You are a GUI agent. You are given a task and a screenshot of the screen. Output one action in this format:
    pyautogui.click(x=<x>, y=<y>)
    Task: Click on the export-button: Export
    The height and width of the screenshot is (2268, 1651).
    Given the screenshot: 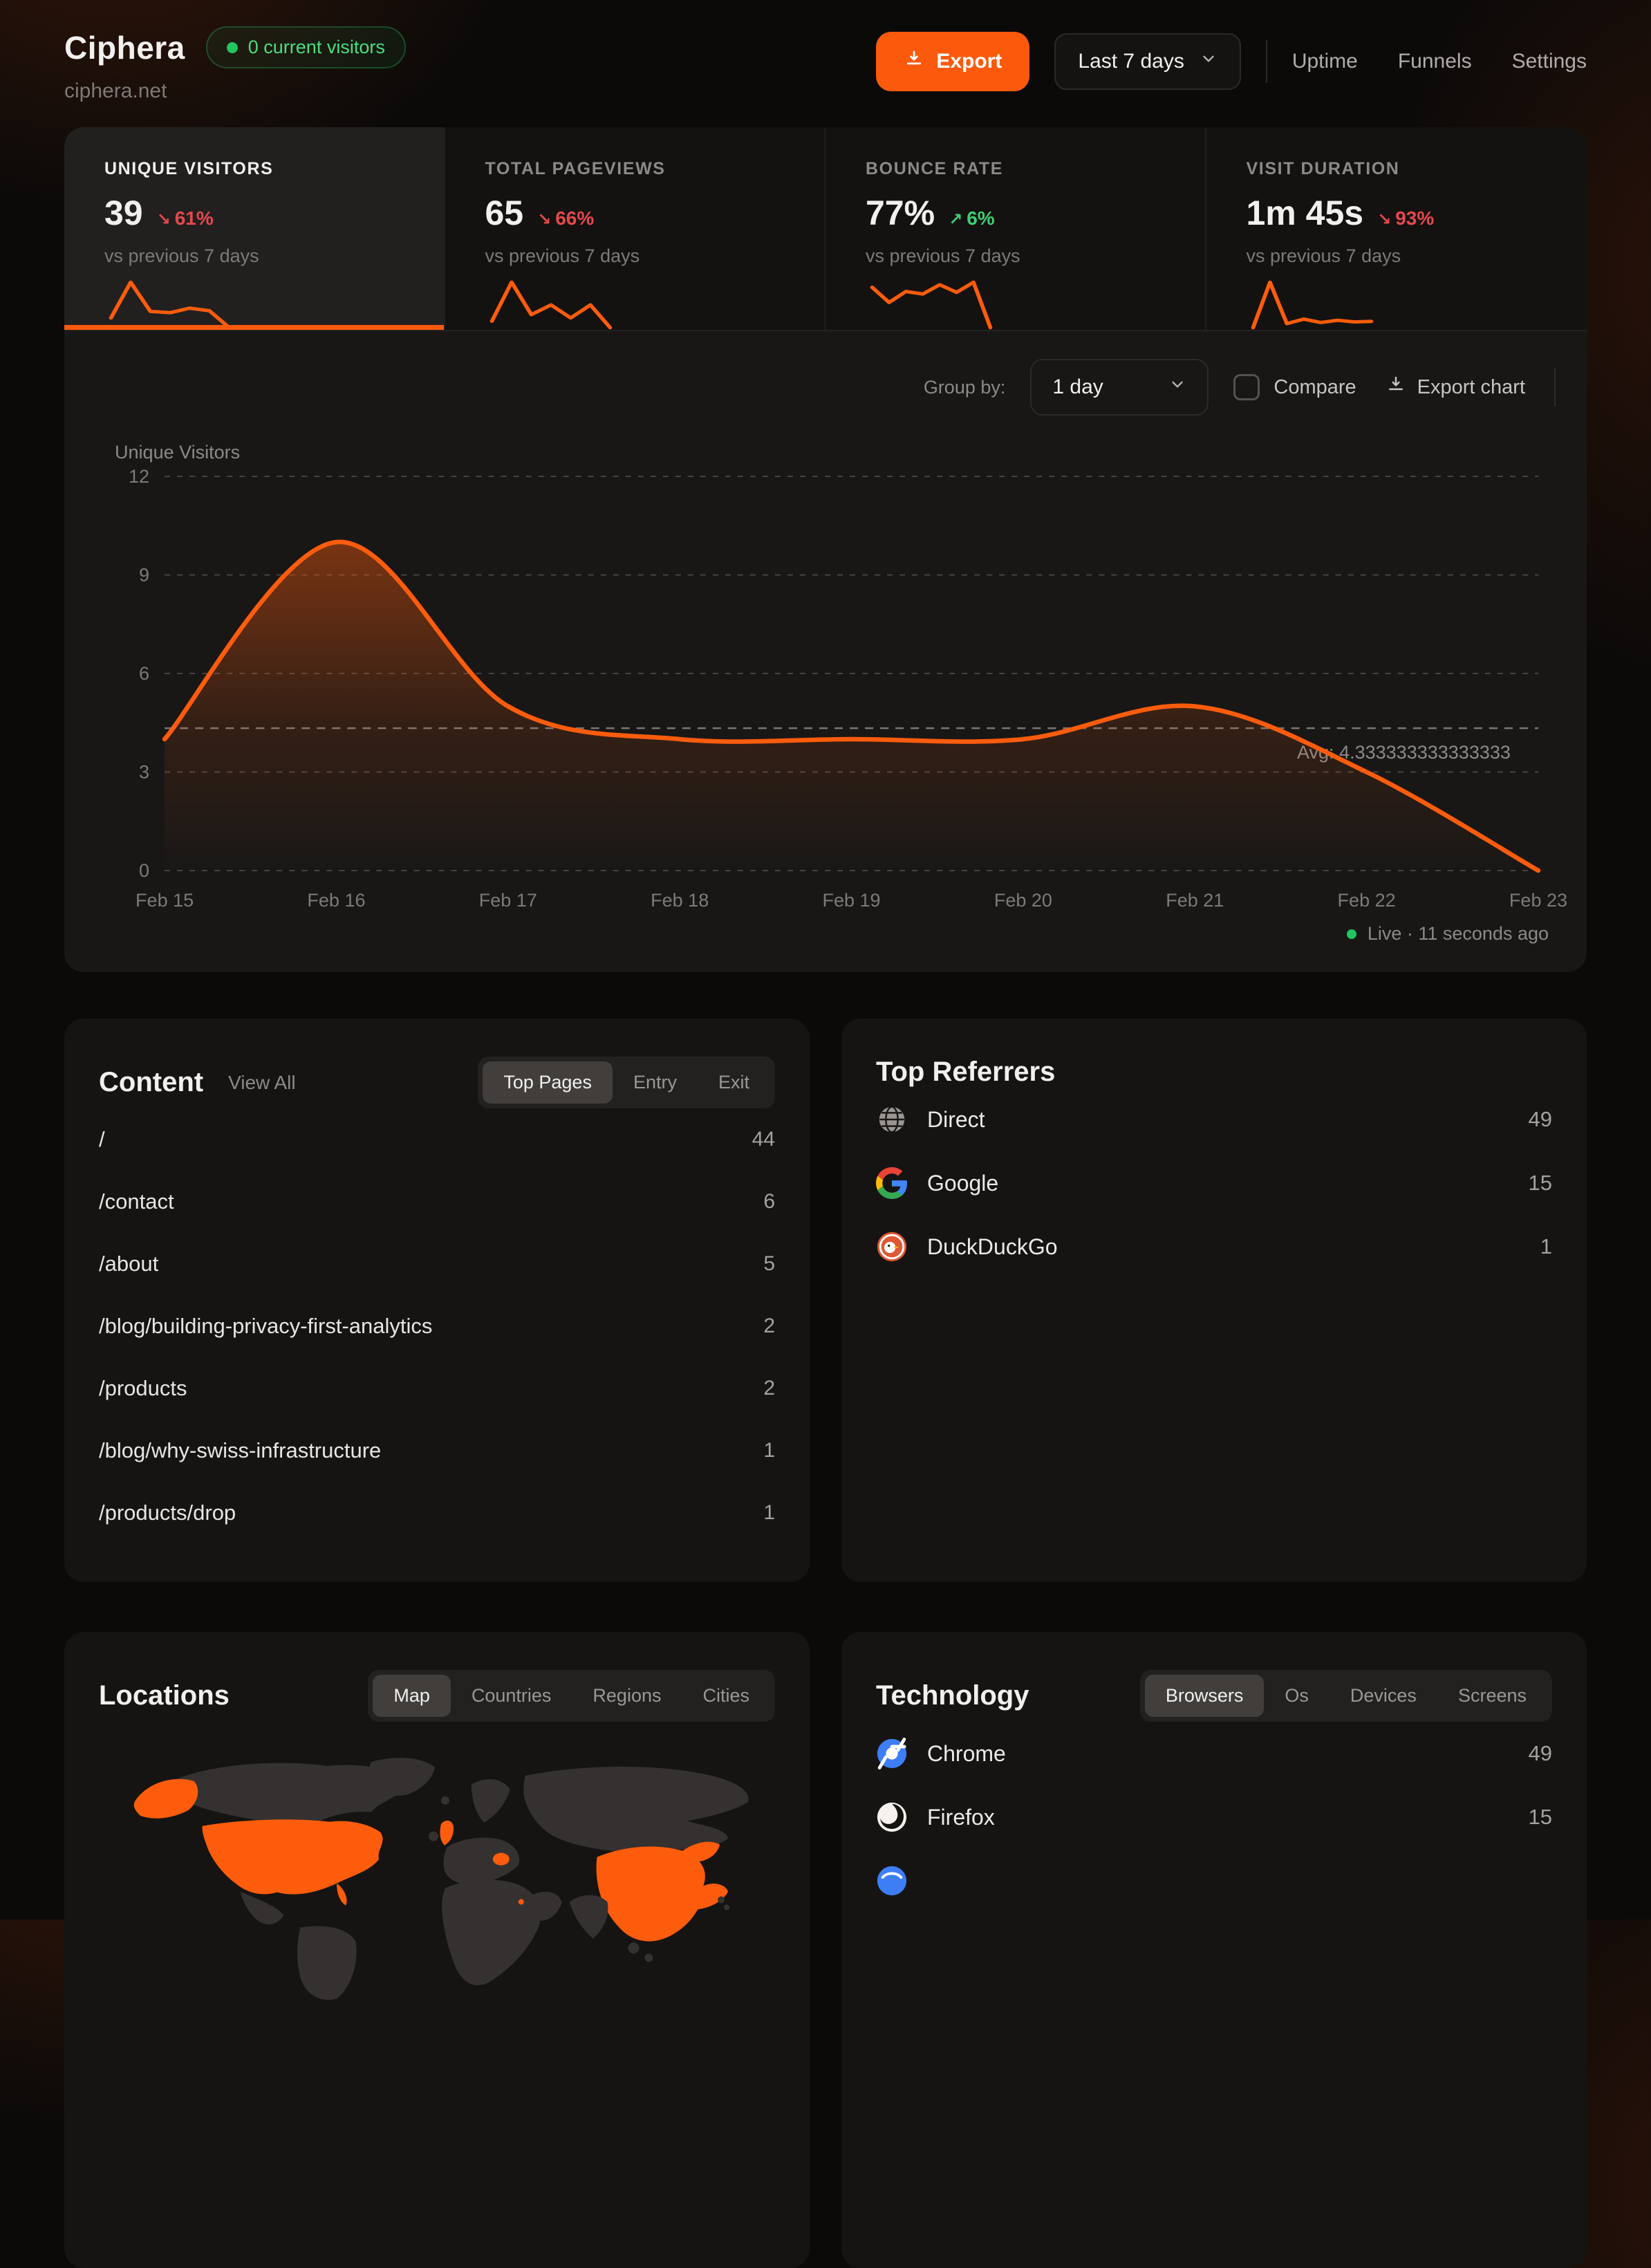 What is the action you would take?
    pyautogui.click(x=953, y=61)
    